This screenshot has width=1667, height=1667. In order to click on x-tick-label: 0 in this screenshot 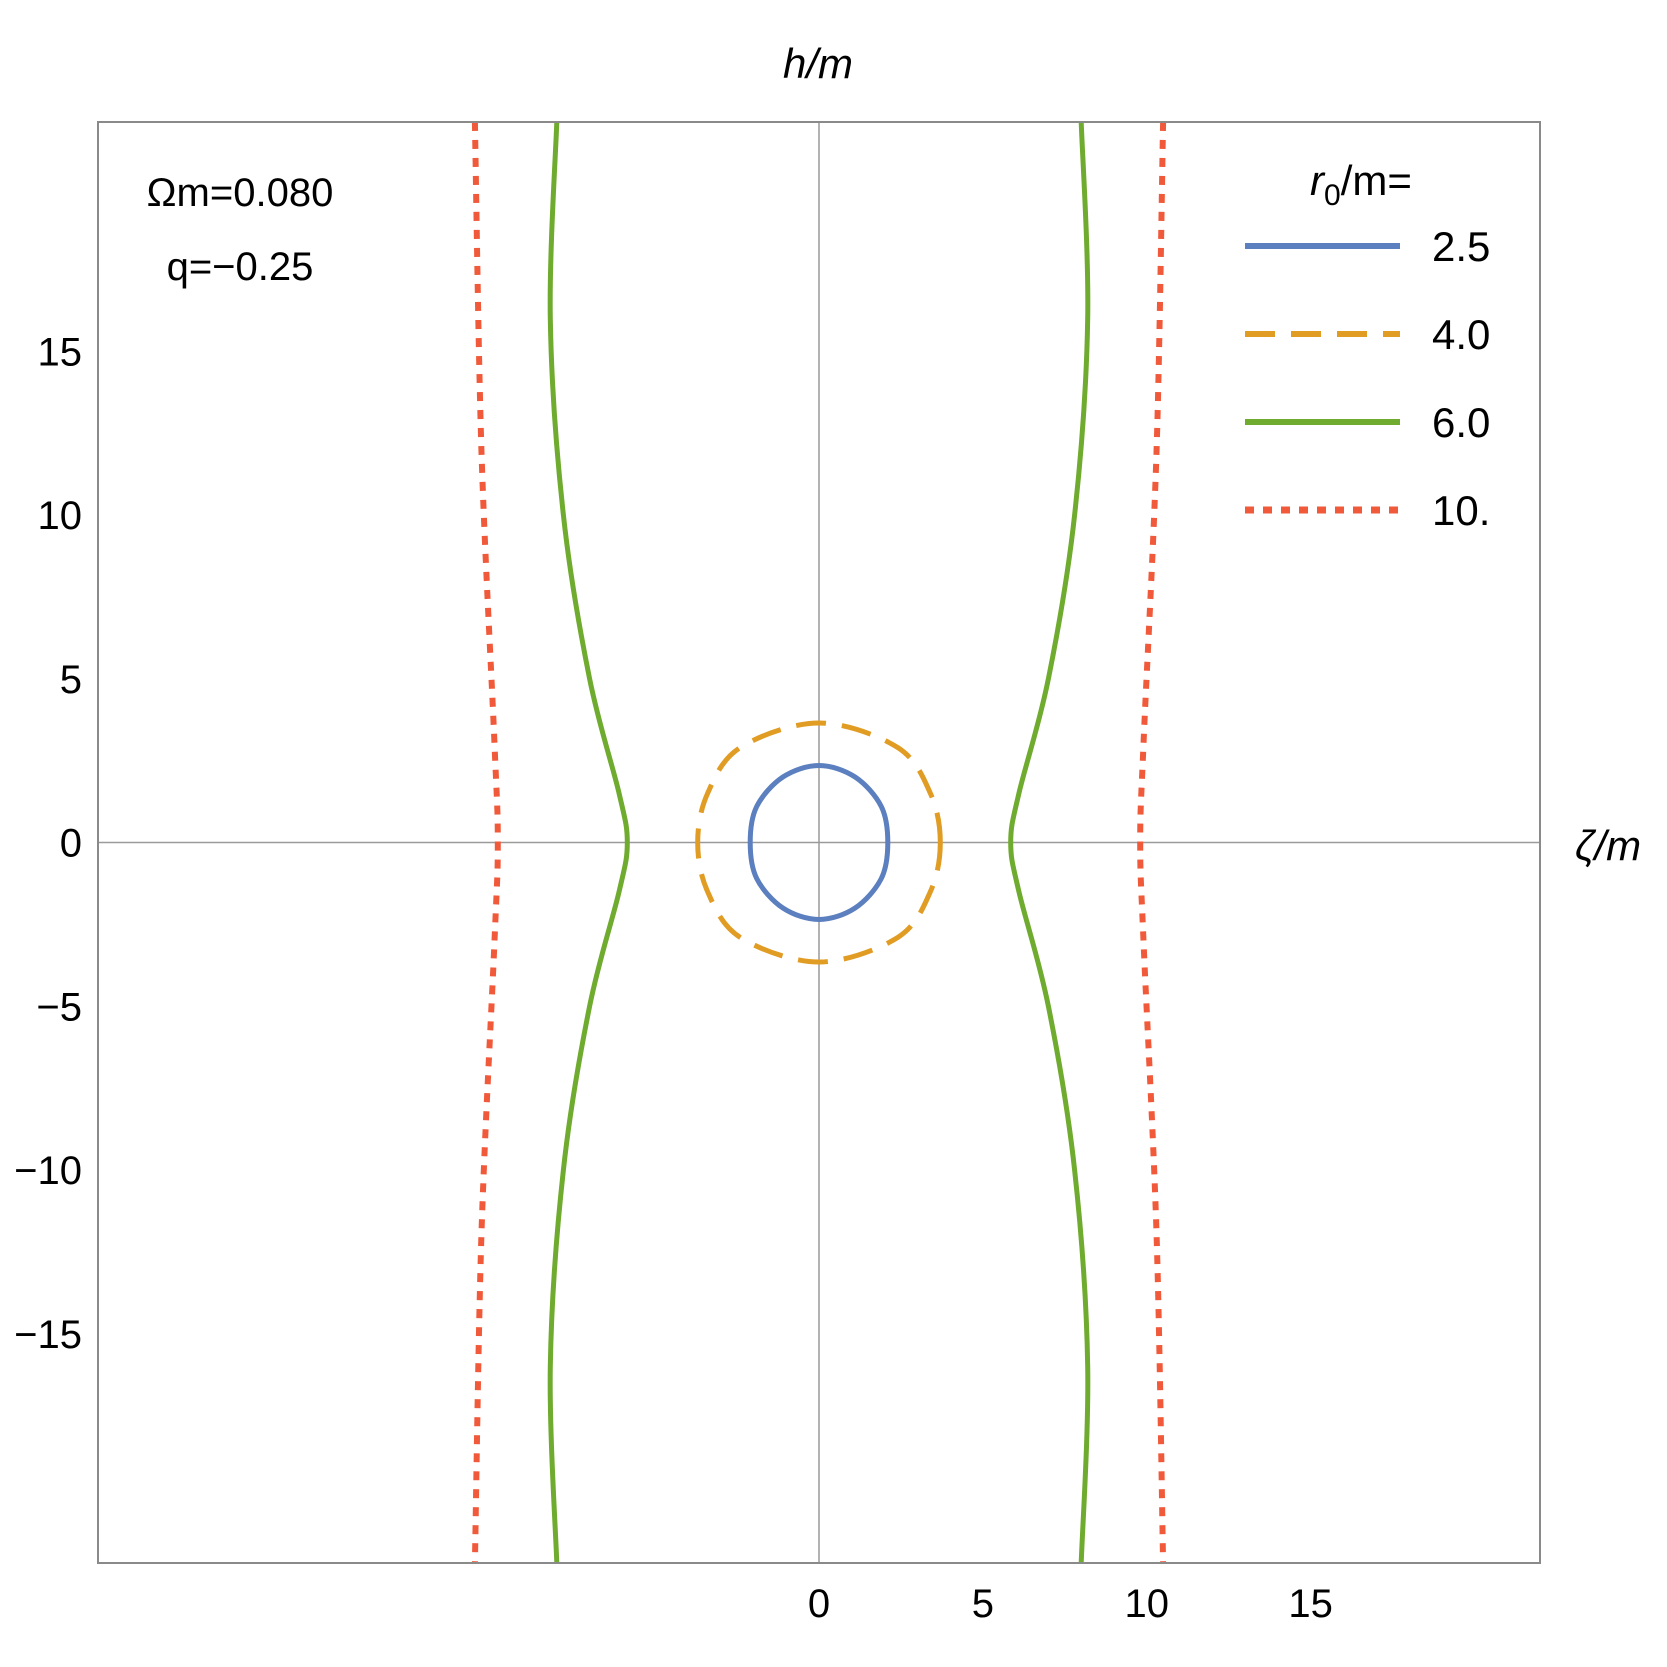, I will do `click(819, 1604)`.